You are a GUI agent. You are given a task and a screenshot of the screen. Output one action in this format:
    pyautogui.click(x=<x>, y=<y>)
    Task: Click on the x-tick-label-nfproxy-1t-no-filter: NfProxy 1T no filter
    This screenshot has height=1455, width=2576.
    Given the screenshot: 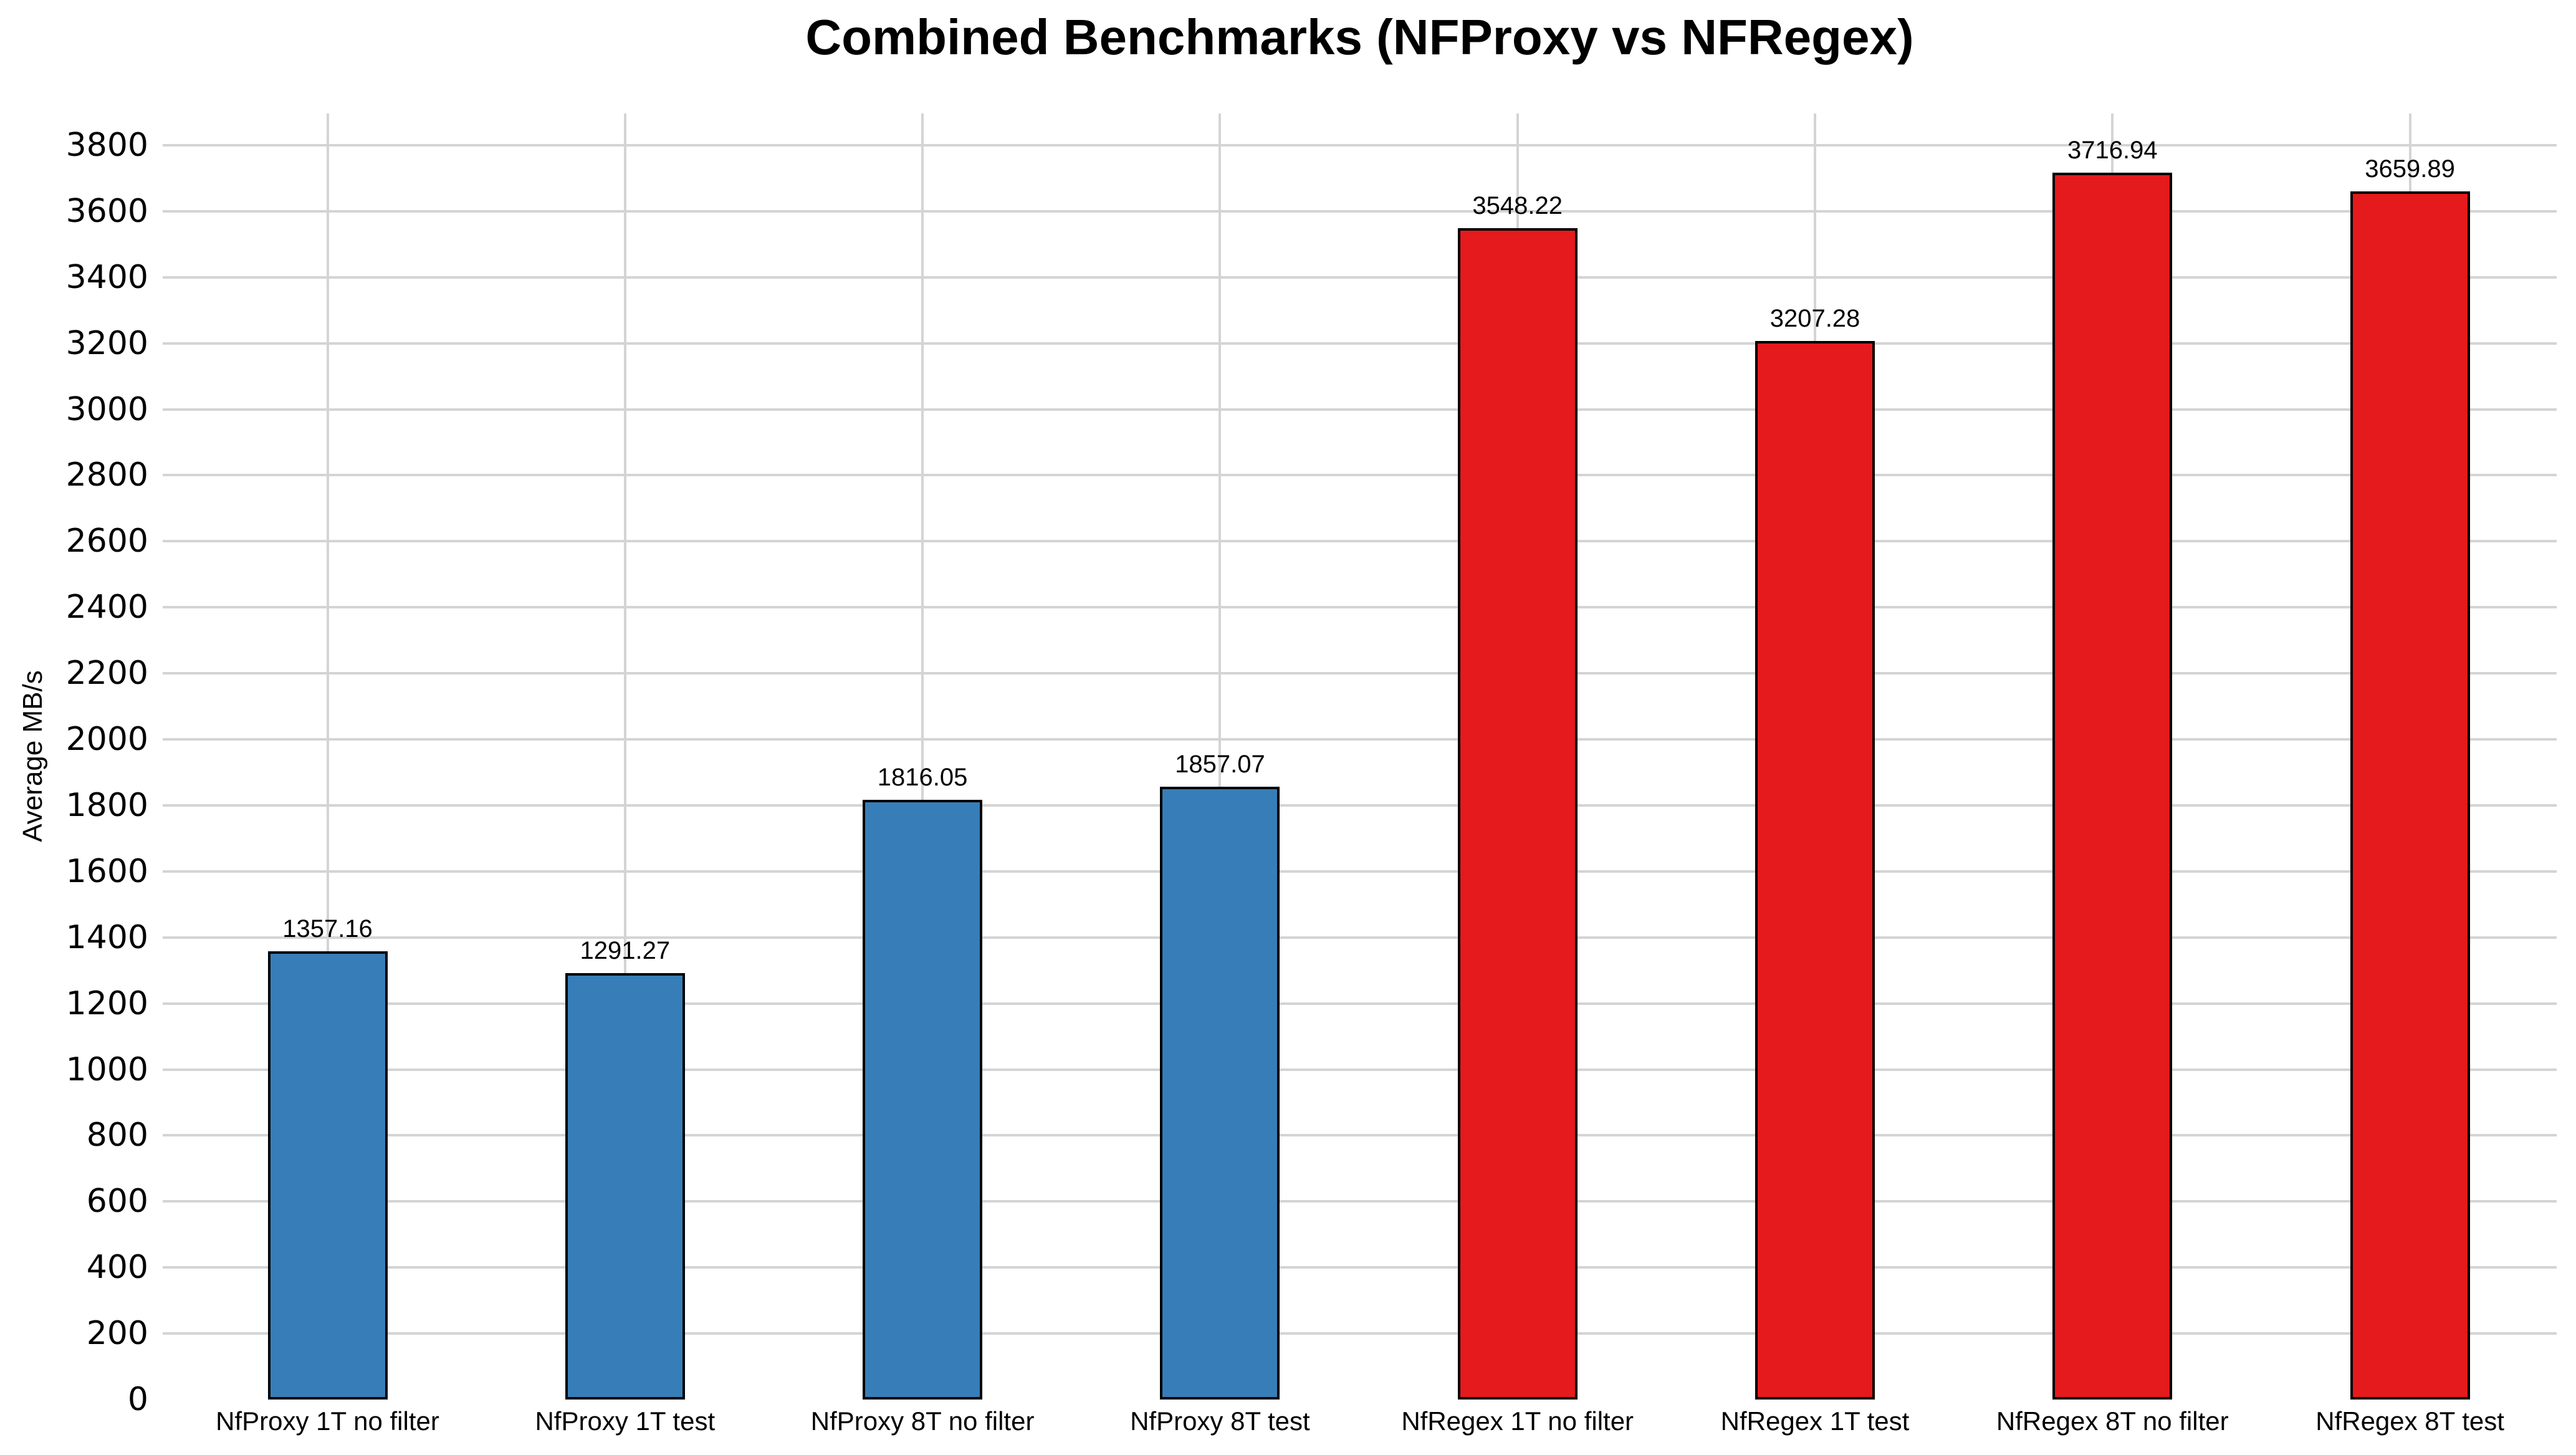 What is the action you would take?
    pyautogui.click(x=327, y=1421)
    